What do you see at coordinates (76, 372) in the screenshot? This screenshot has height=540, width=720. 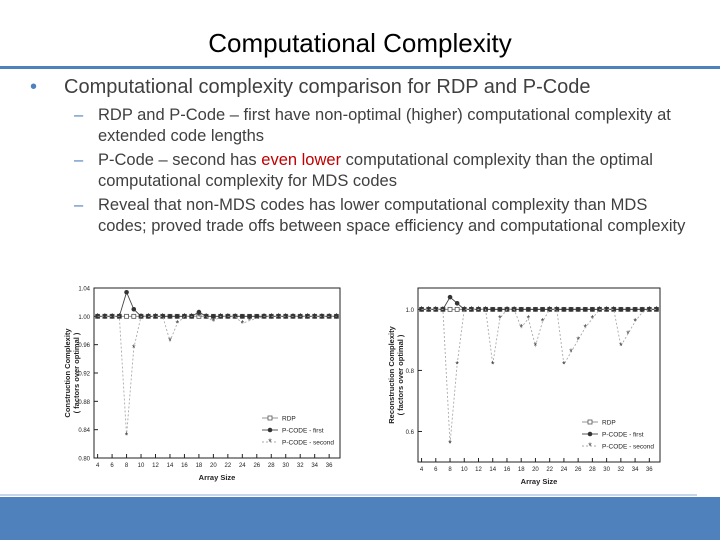 I see `y-axis-label-units: ( factors over optimal )` at bounding box center [76, 372].